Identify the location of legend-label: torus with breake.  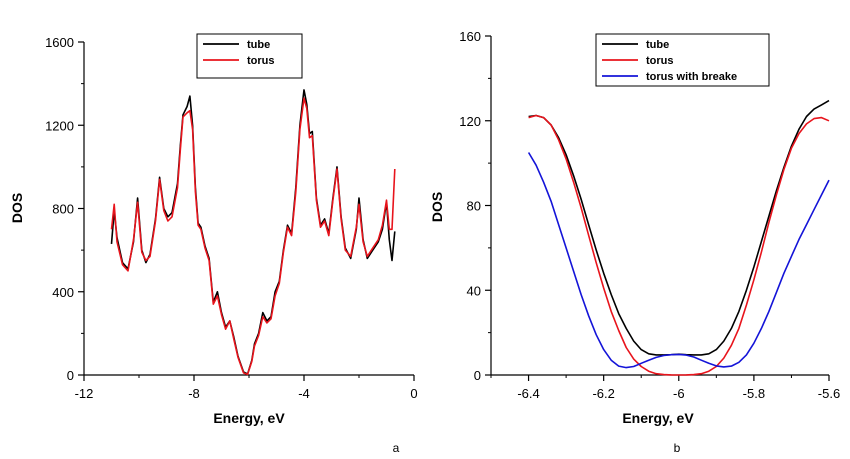
(691, 77).